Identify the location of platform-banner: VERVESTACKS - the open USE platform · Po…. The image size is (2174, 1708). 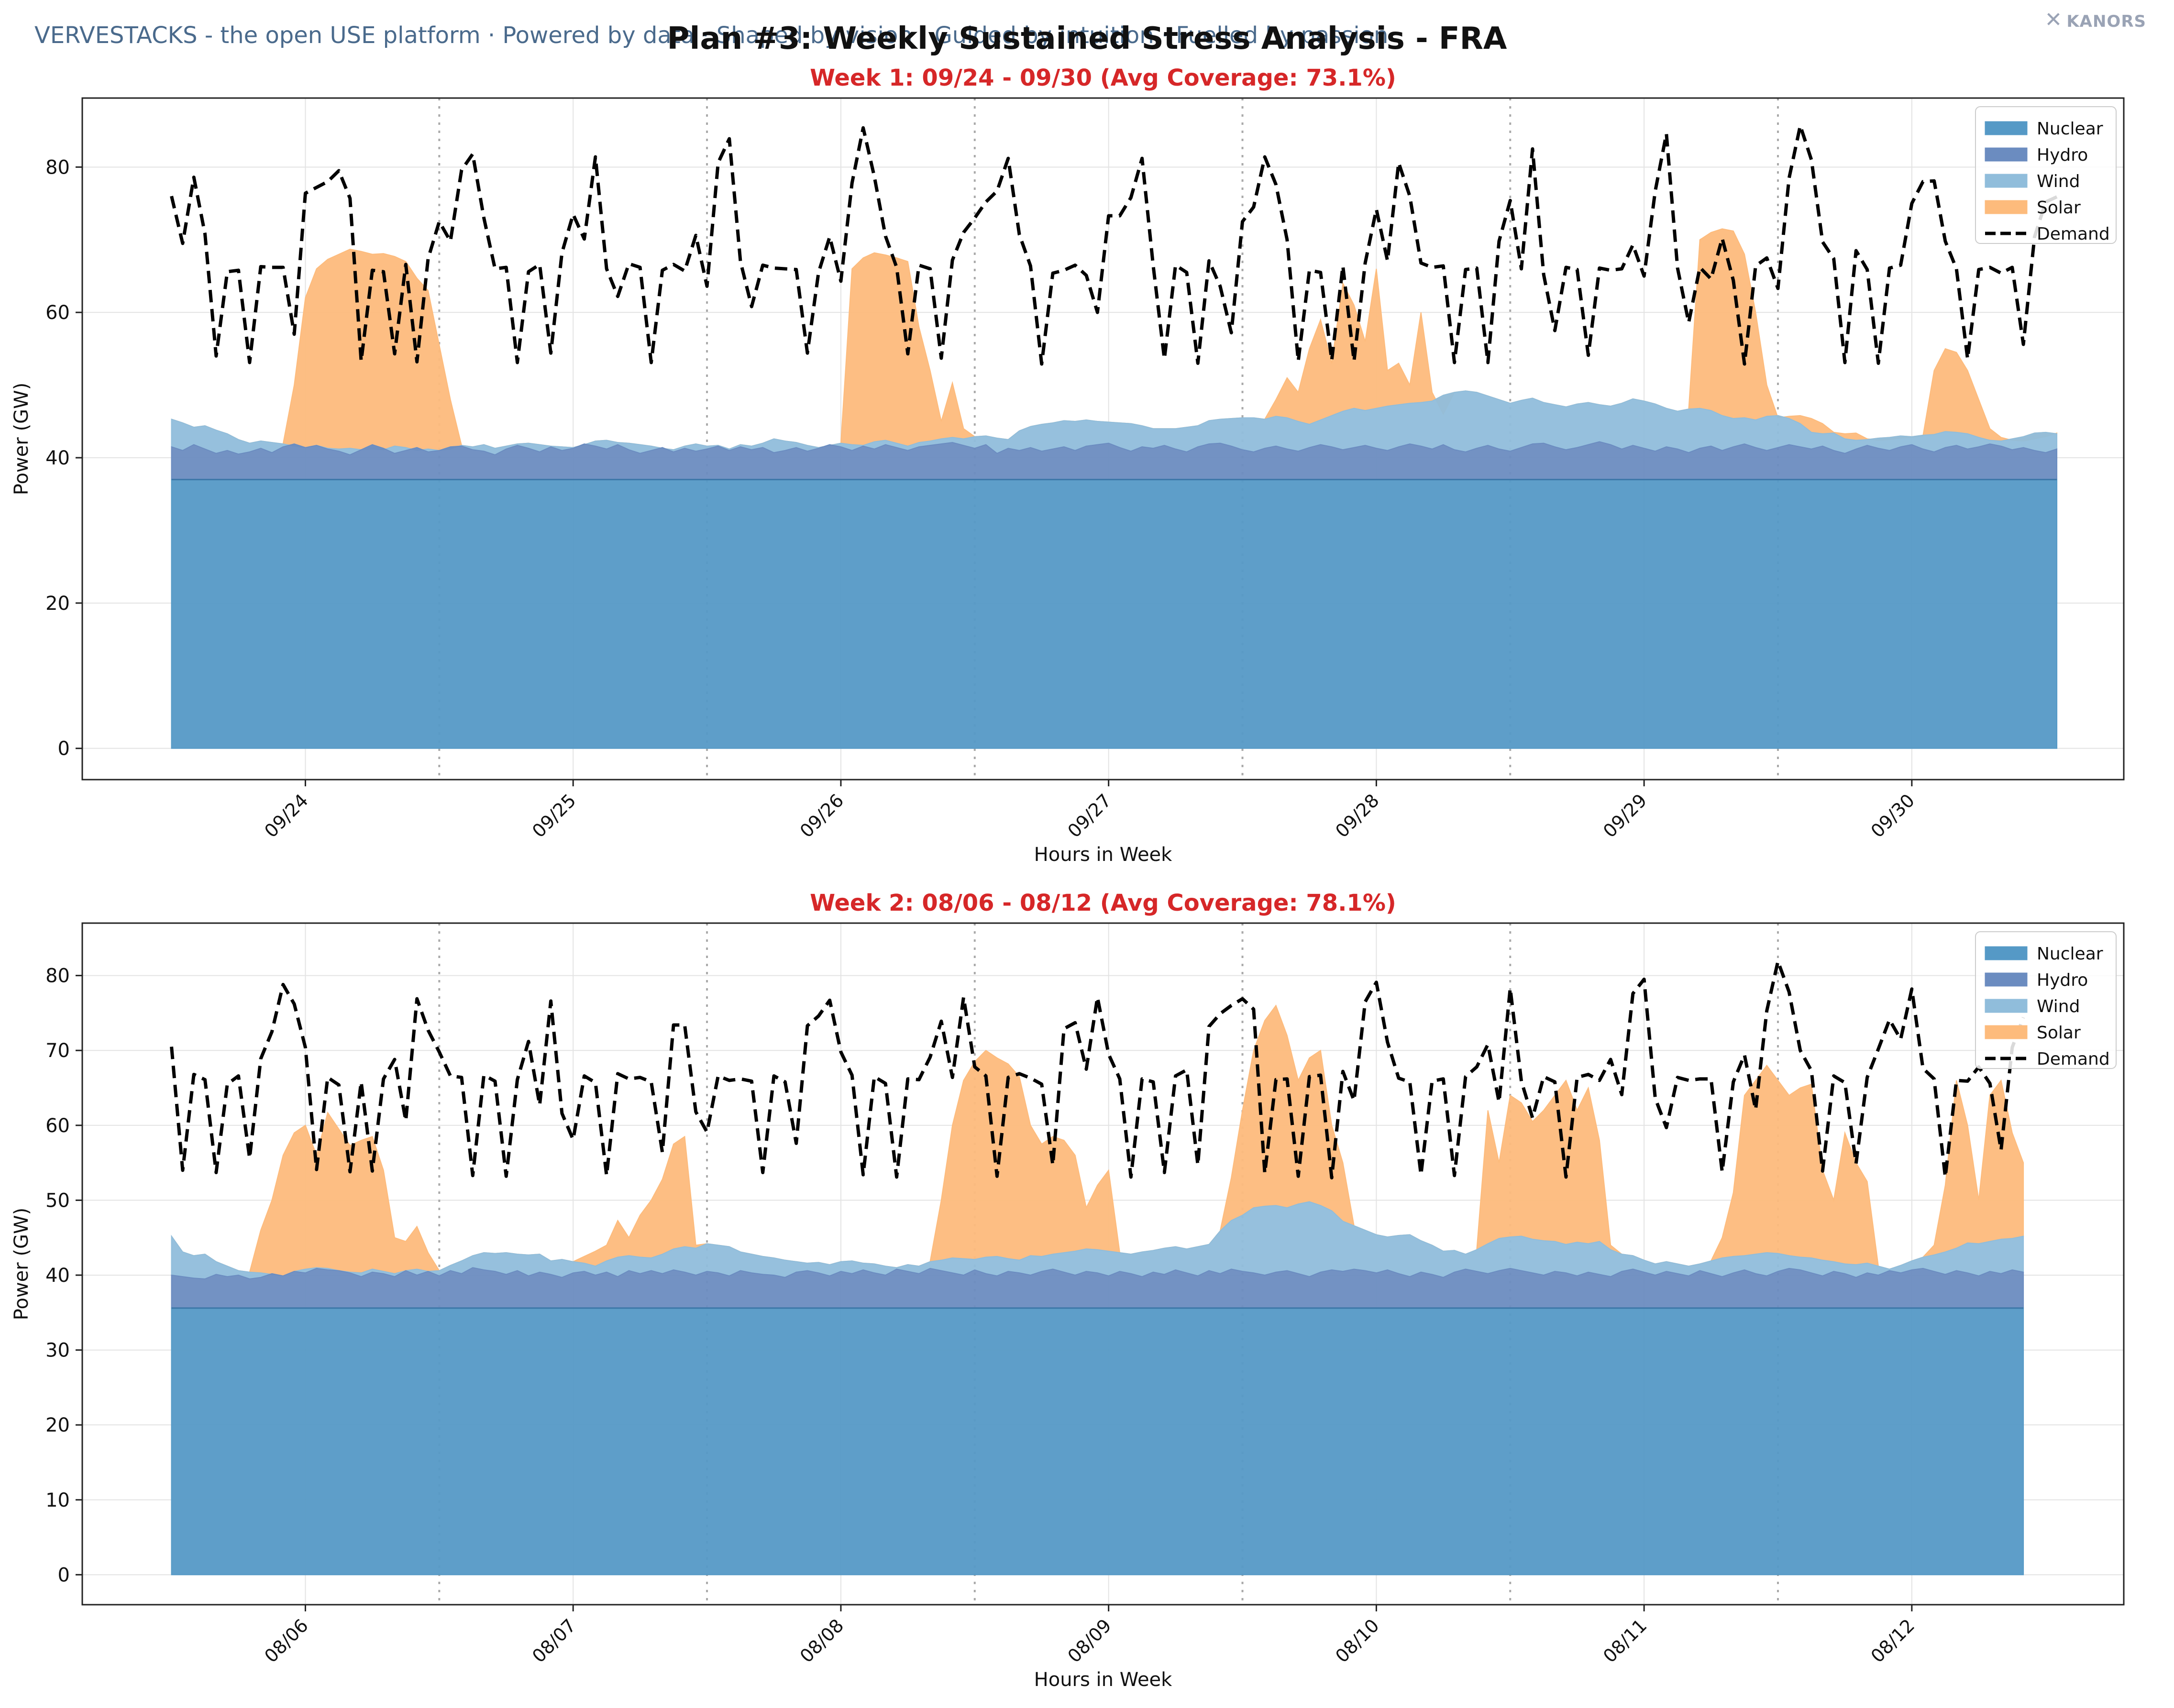
(711, 35).